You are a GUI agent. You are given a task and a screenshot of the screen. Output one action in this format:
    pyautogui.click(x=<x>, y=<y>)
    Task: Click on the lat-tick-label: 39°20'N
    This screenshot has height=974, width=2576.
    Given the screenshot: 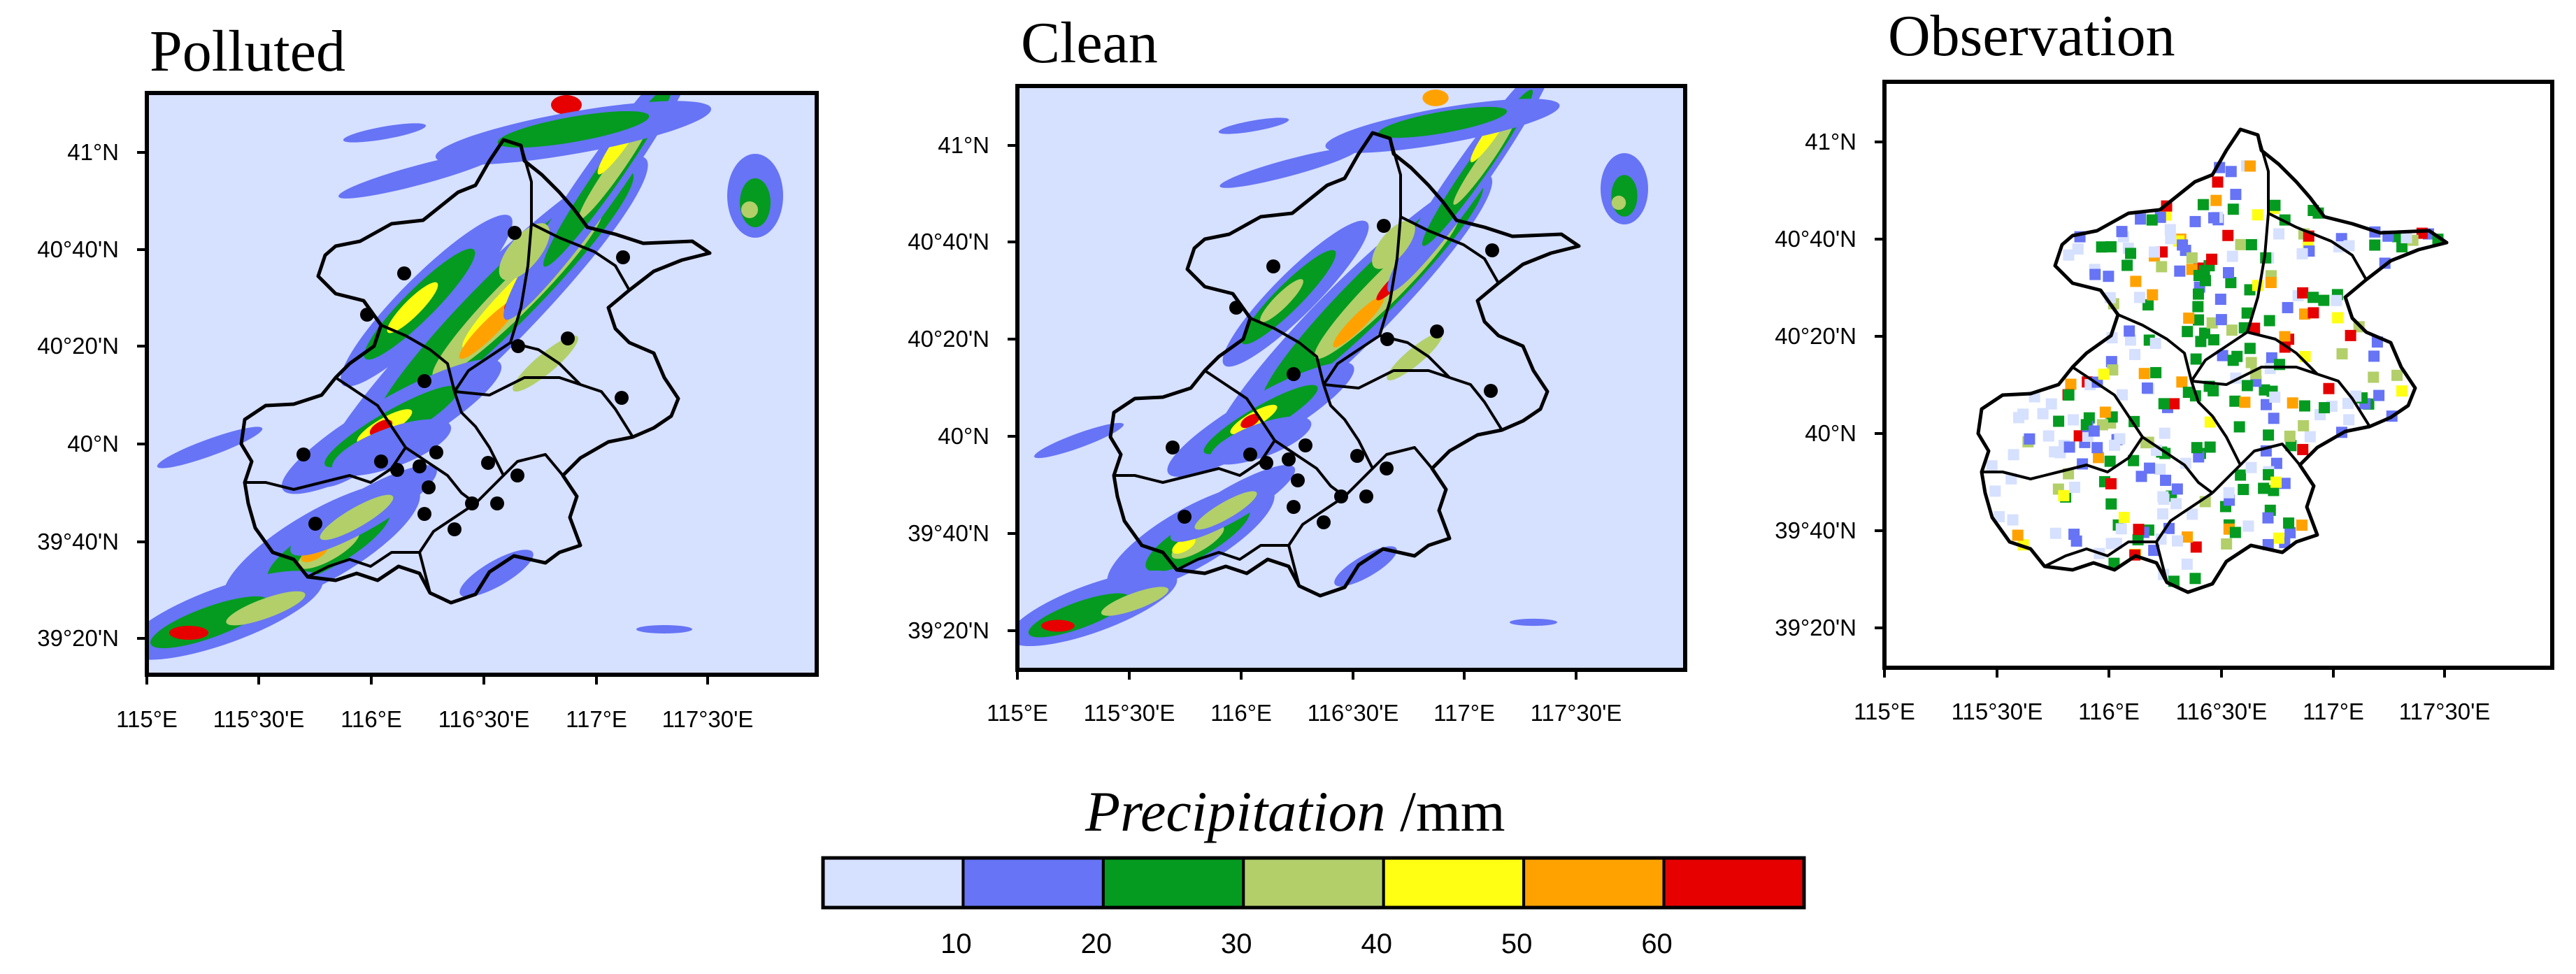 What is the action you would take?
    pyautogui.click(x=78, y=638)
    